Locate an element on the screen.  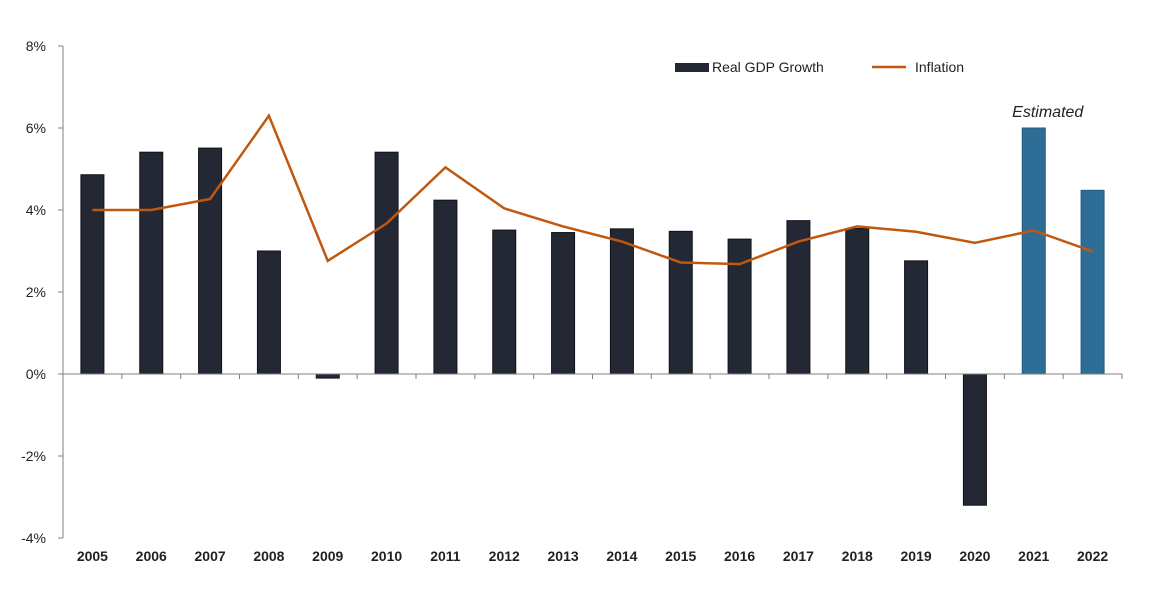
x-tick-label: 2018 is located at coordinates (857, 556).